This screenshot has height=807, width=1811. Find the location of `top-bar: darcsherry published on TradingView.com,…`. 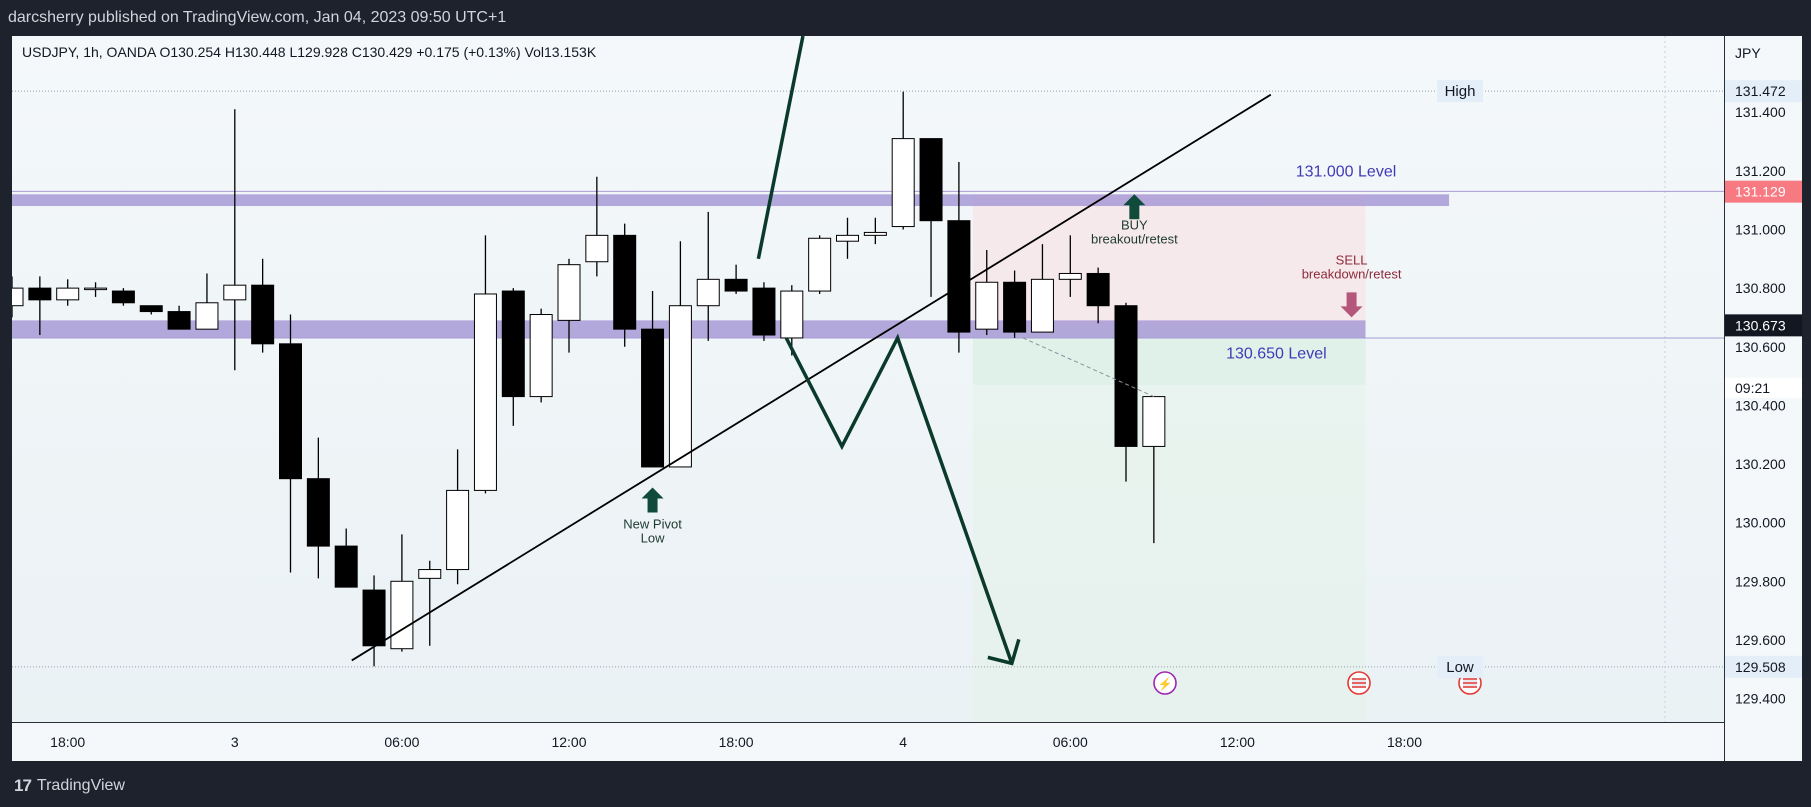

top-bar: darcsherry published on TradingView.com,… is located at coordinates (905, 18).